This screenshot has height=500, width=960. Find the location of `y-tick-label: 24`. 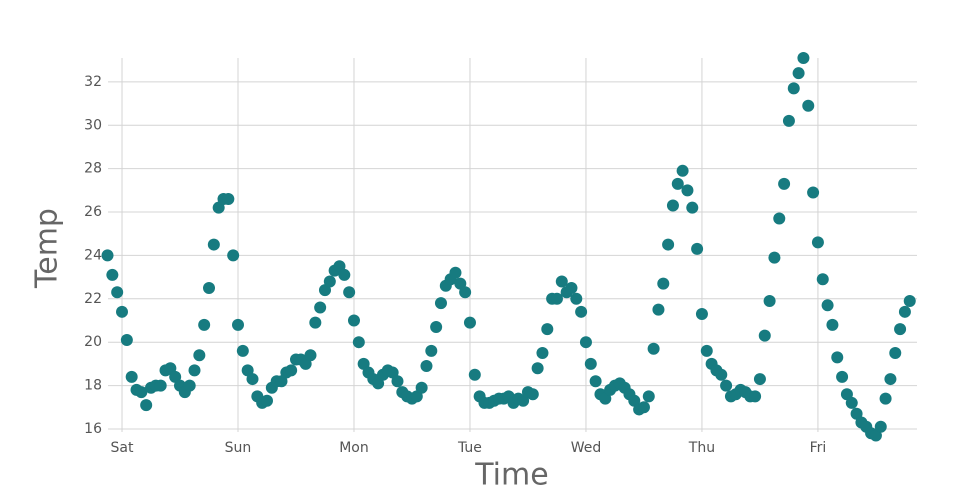

y-tick-label: 24 is located at coordinates (93, 255).